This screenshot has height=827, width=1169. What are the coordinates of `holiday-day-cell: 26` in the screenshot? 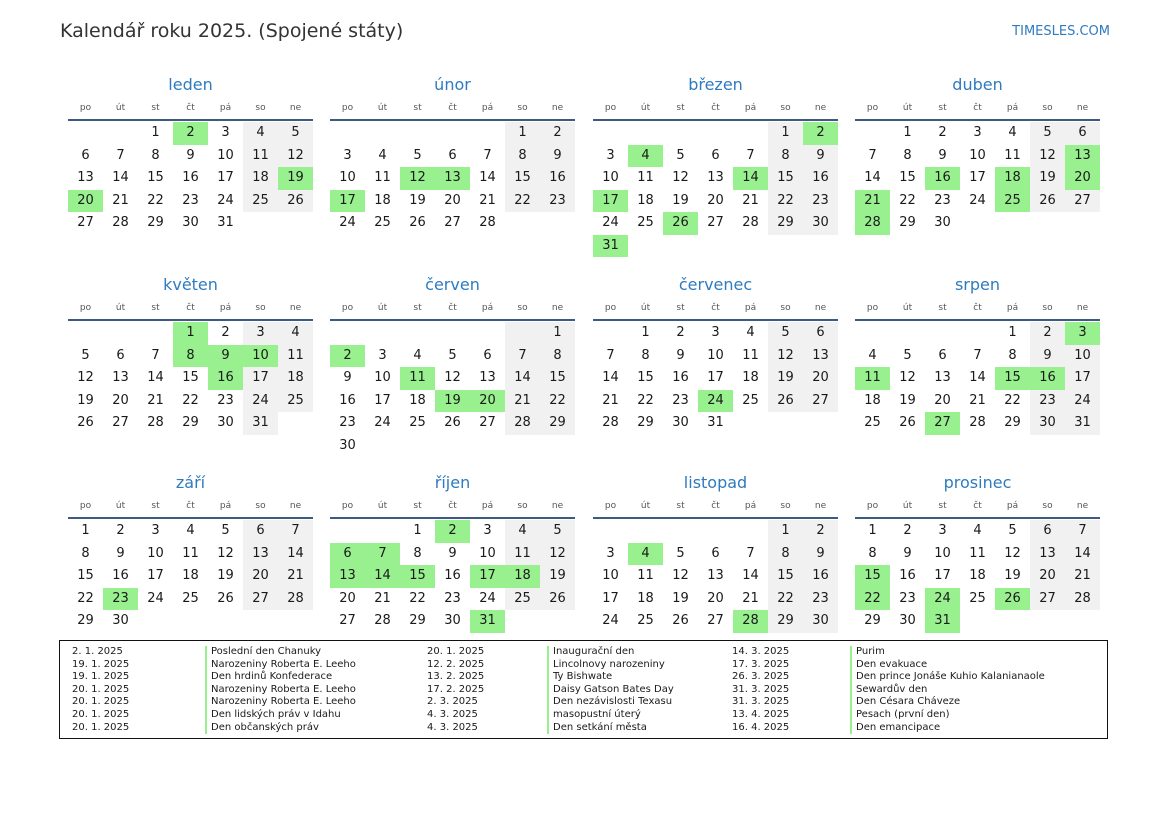 It's located at (680, 223).